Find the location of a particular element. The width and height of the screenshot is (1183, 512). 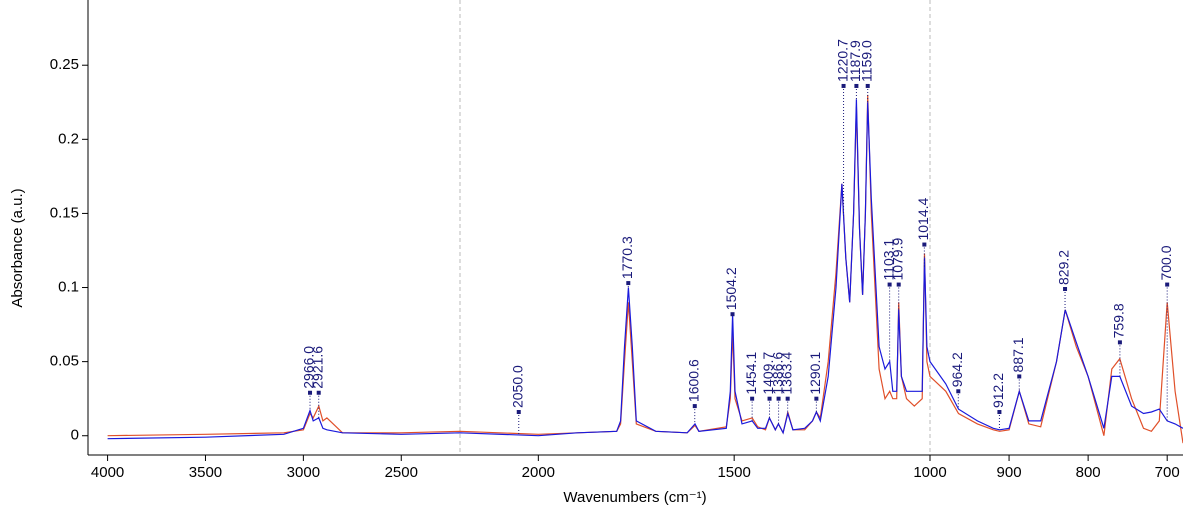

peak-label: 887.1 is located at coordinates (1018, 354).